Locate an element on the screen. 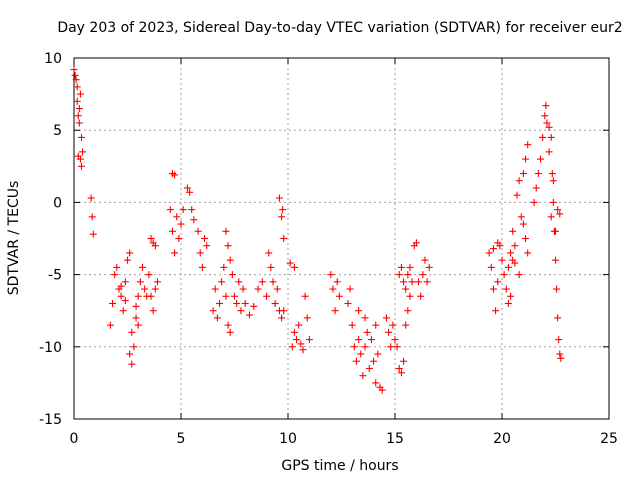  x-tick-label: 15 is located at coordinates (395, 439).